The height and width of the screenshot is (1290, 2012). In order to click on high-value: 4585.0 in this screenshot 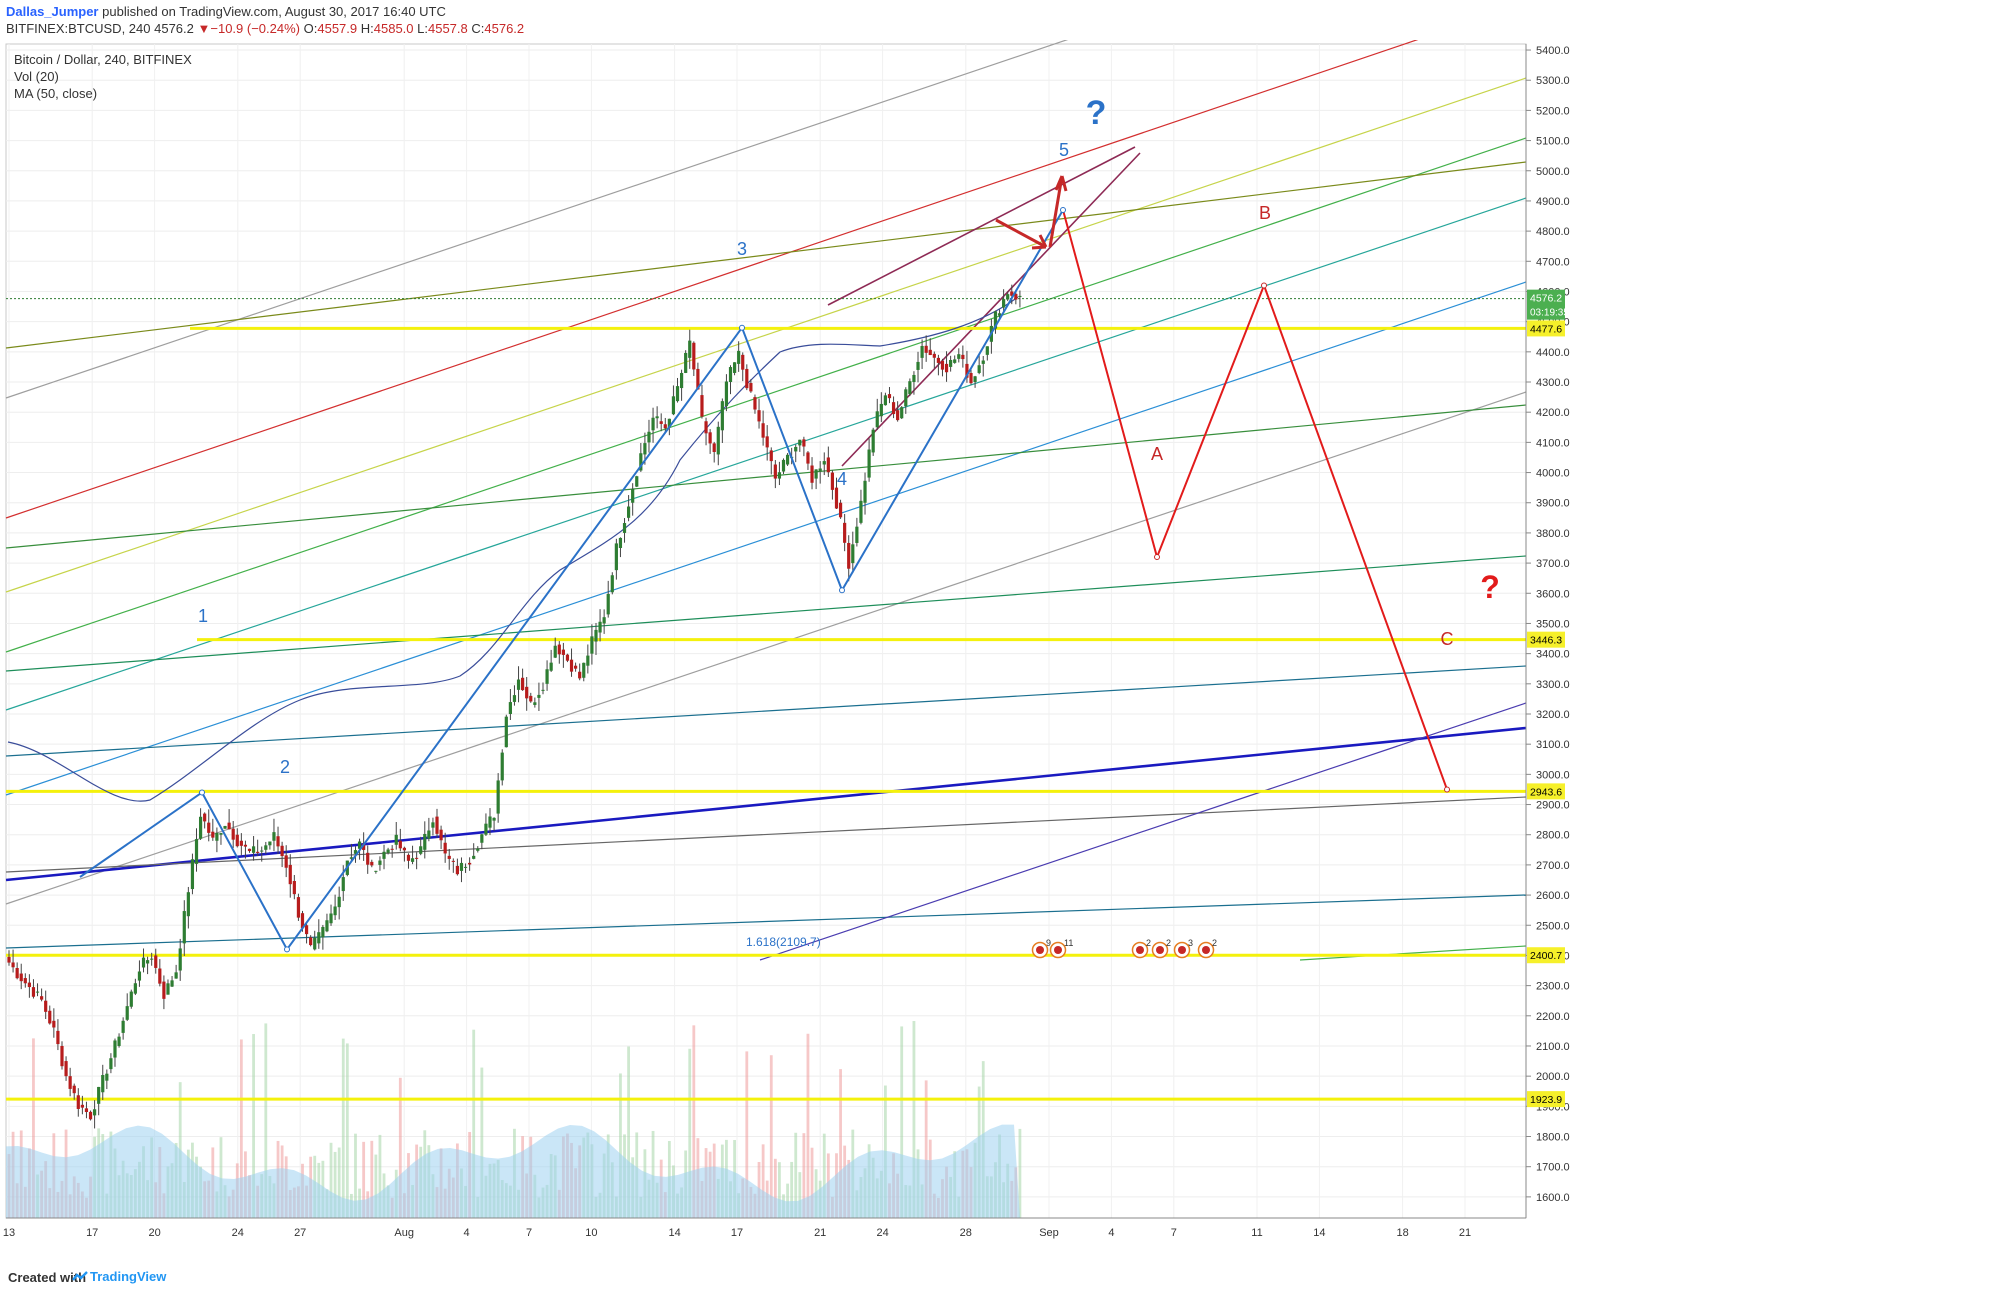, I will do `click(393, 28)`.